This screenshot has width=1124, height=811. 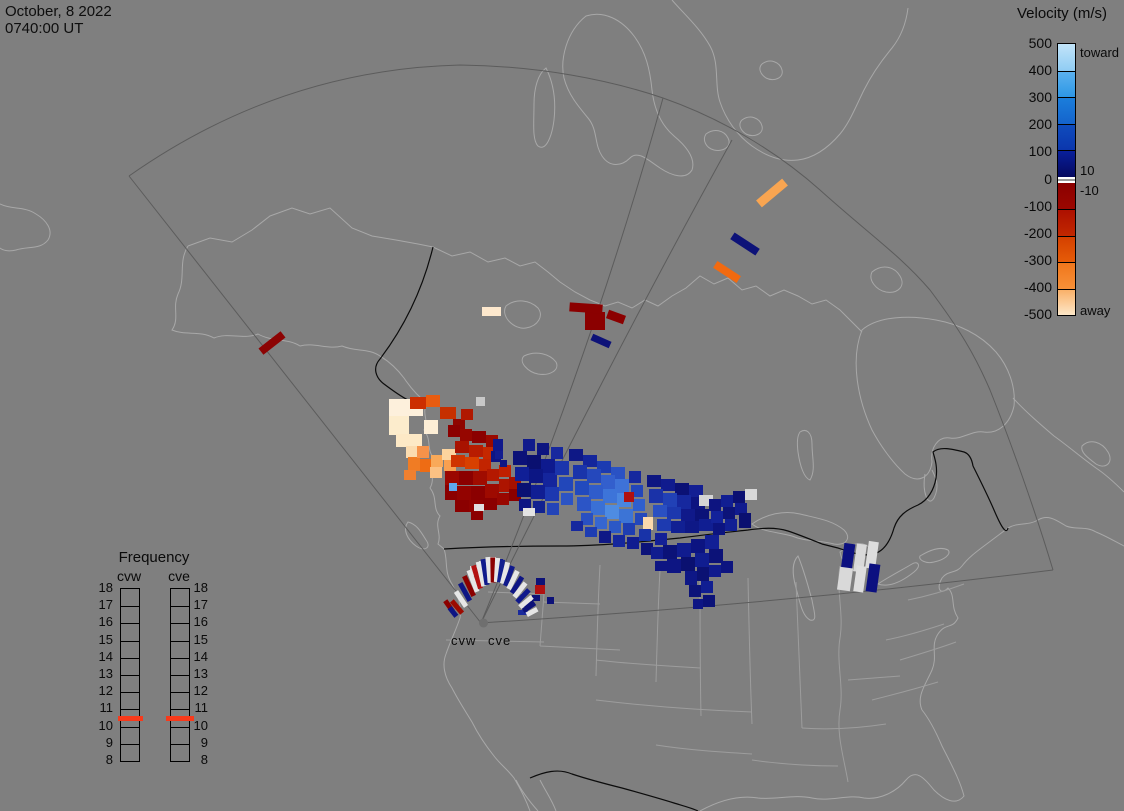 I want to click on velocity-colorbar, so click(x=1066, y=179).